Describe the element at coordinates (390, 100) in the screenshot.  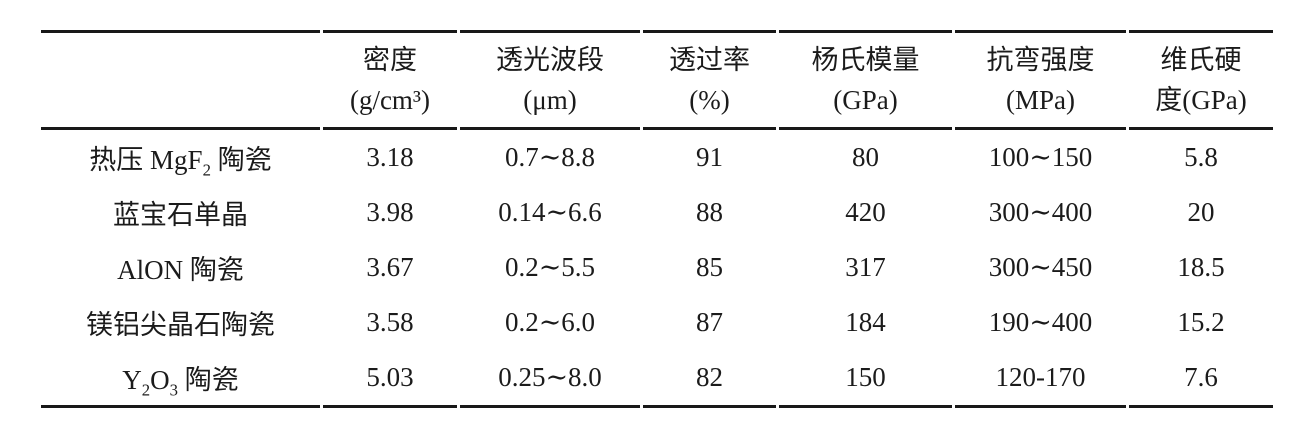
I see `header-line2: (g/cm³)` at that location.